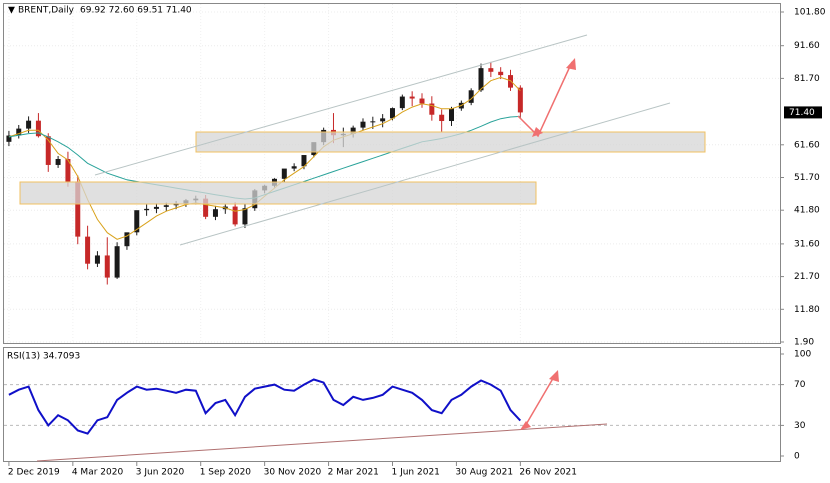 The image size is (830, 483). Describe the element at coordinates (46, 11) in the screenshot. I see `symbol: BRENT,Daily` at that location.